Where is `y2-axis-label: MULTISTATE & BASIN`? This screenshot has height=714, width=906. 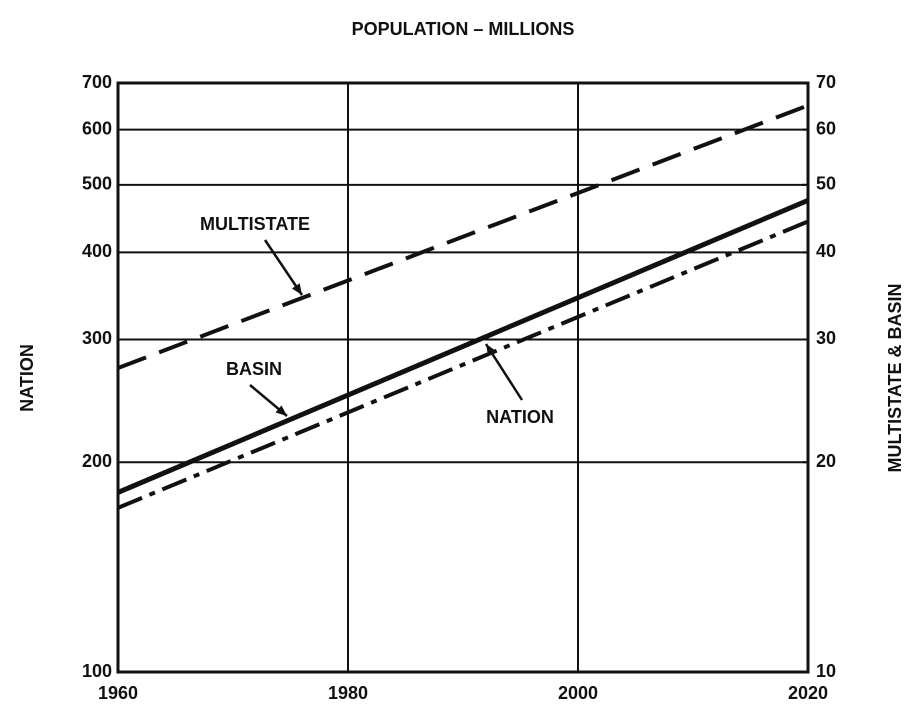
y2-axis-label: MULTISTATE & BASIN is located at coordinates (895, 378).